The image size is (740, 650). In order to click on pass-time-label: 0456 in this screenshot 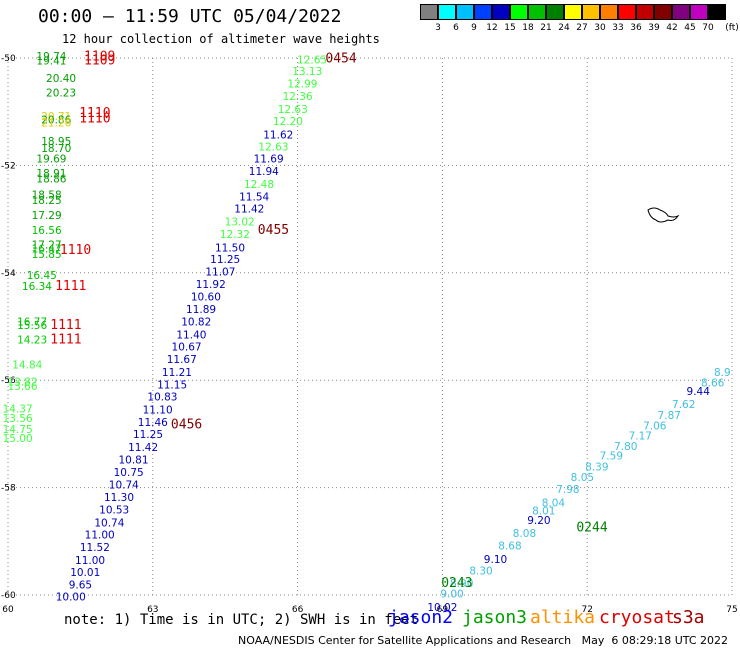, I will do `click(186, 425)`.